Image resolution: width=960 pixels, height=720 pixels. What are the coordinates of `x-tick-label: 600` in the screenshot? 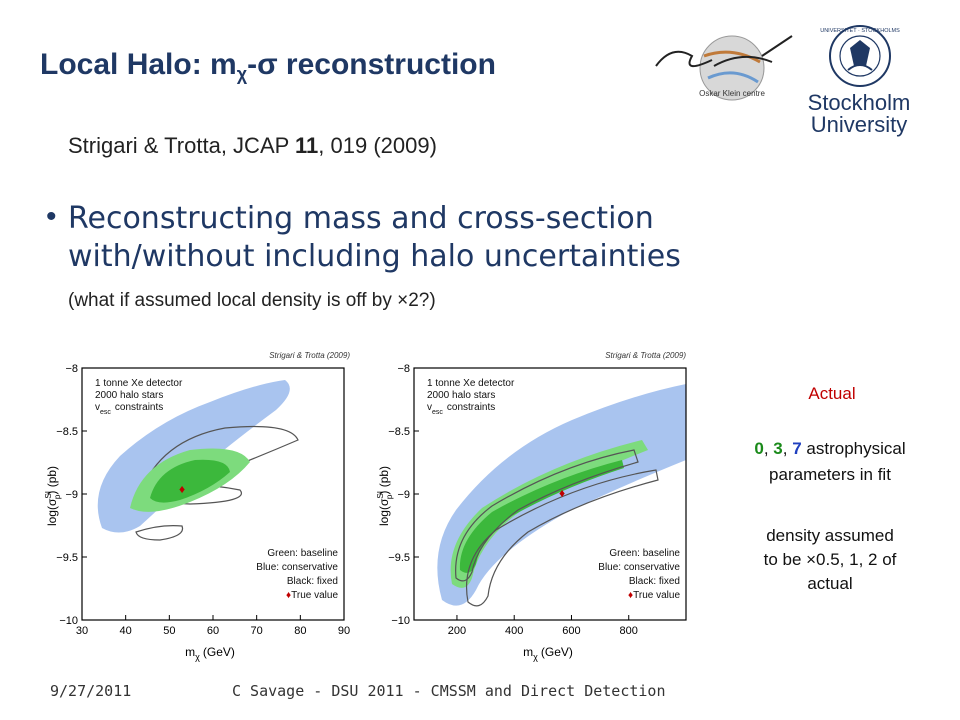 It's located at (571, 631).